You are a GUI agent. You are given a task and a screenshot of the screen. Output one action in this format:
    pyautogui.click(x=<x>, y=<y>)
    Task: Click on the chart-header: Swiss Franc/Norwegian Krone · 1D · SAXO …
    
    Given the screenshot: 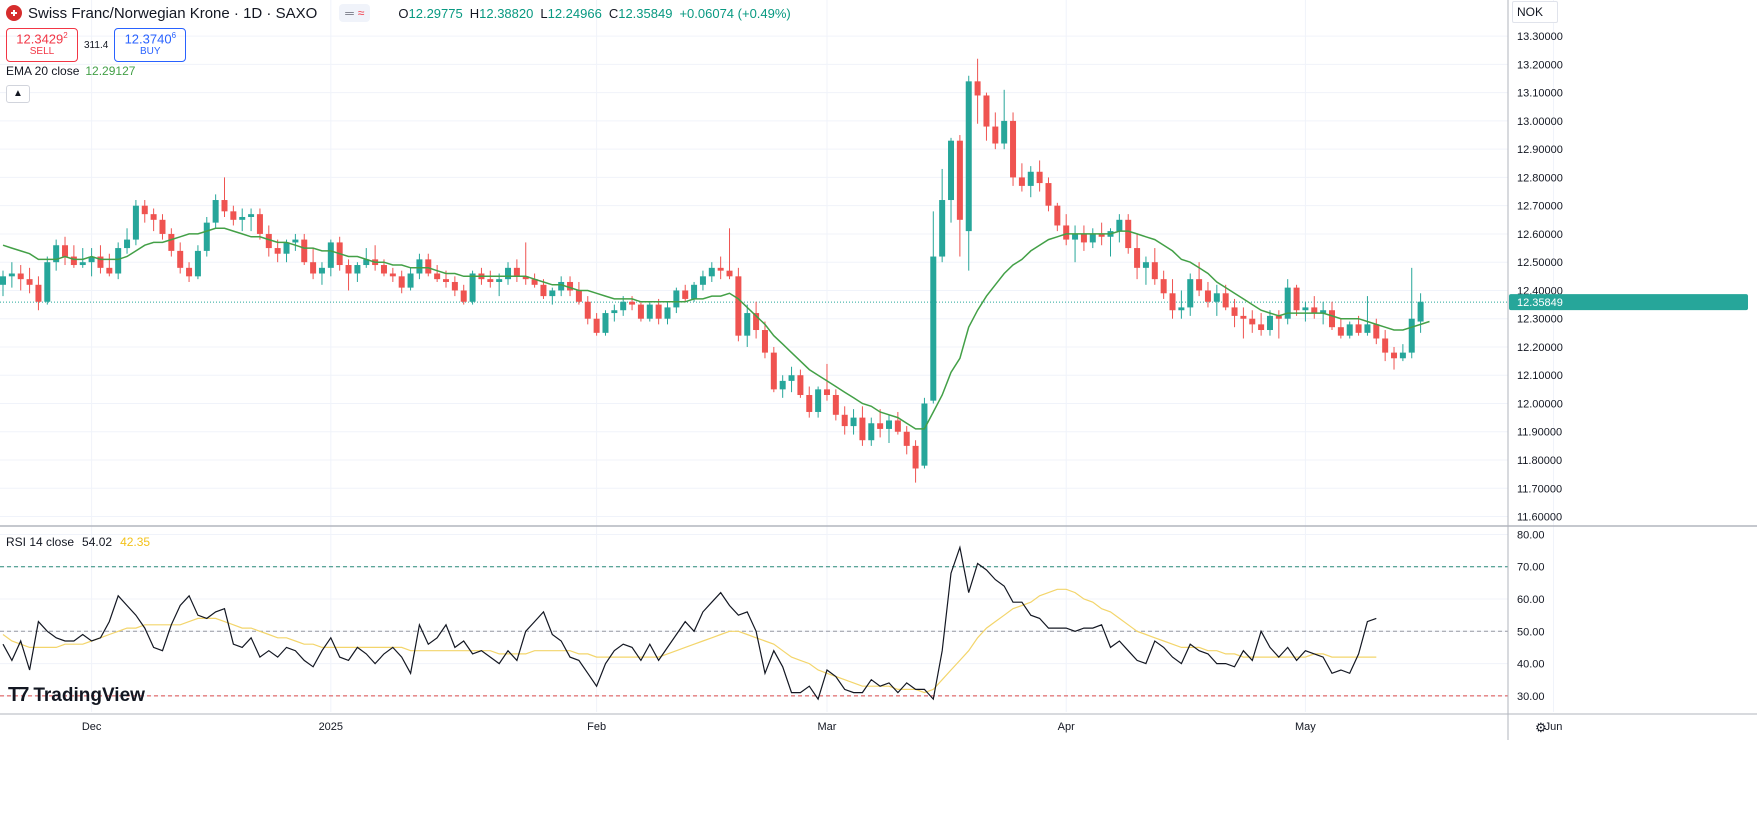 What is the action you would take?
    pyautogui.click(x=398, y=13)
    